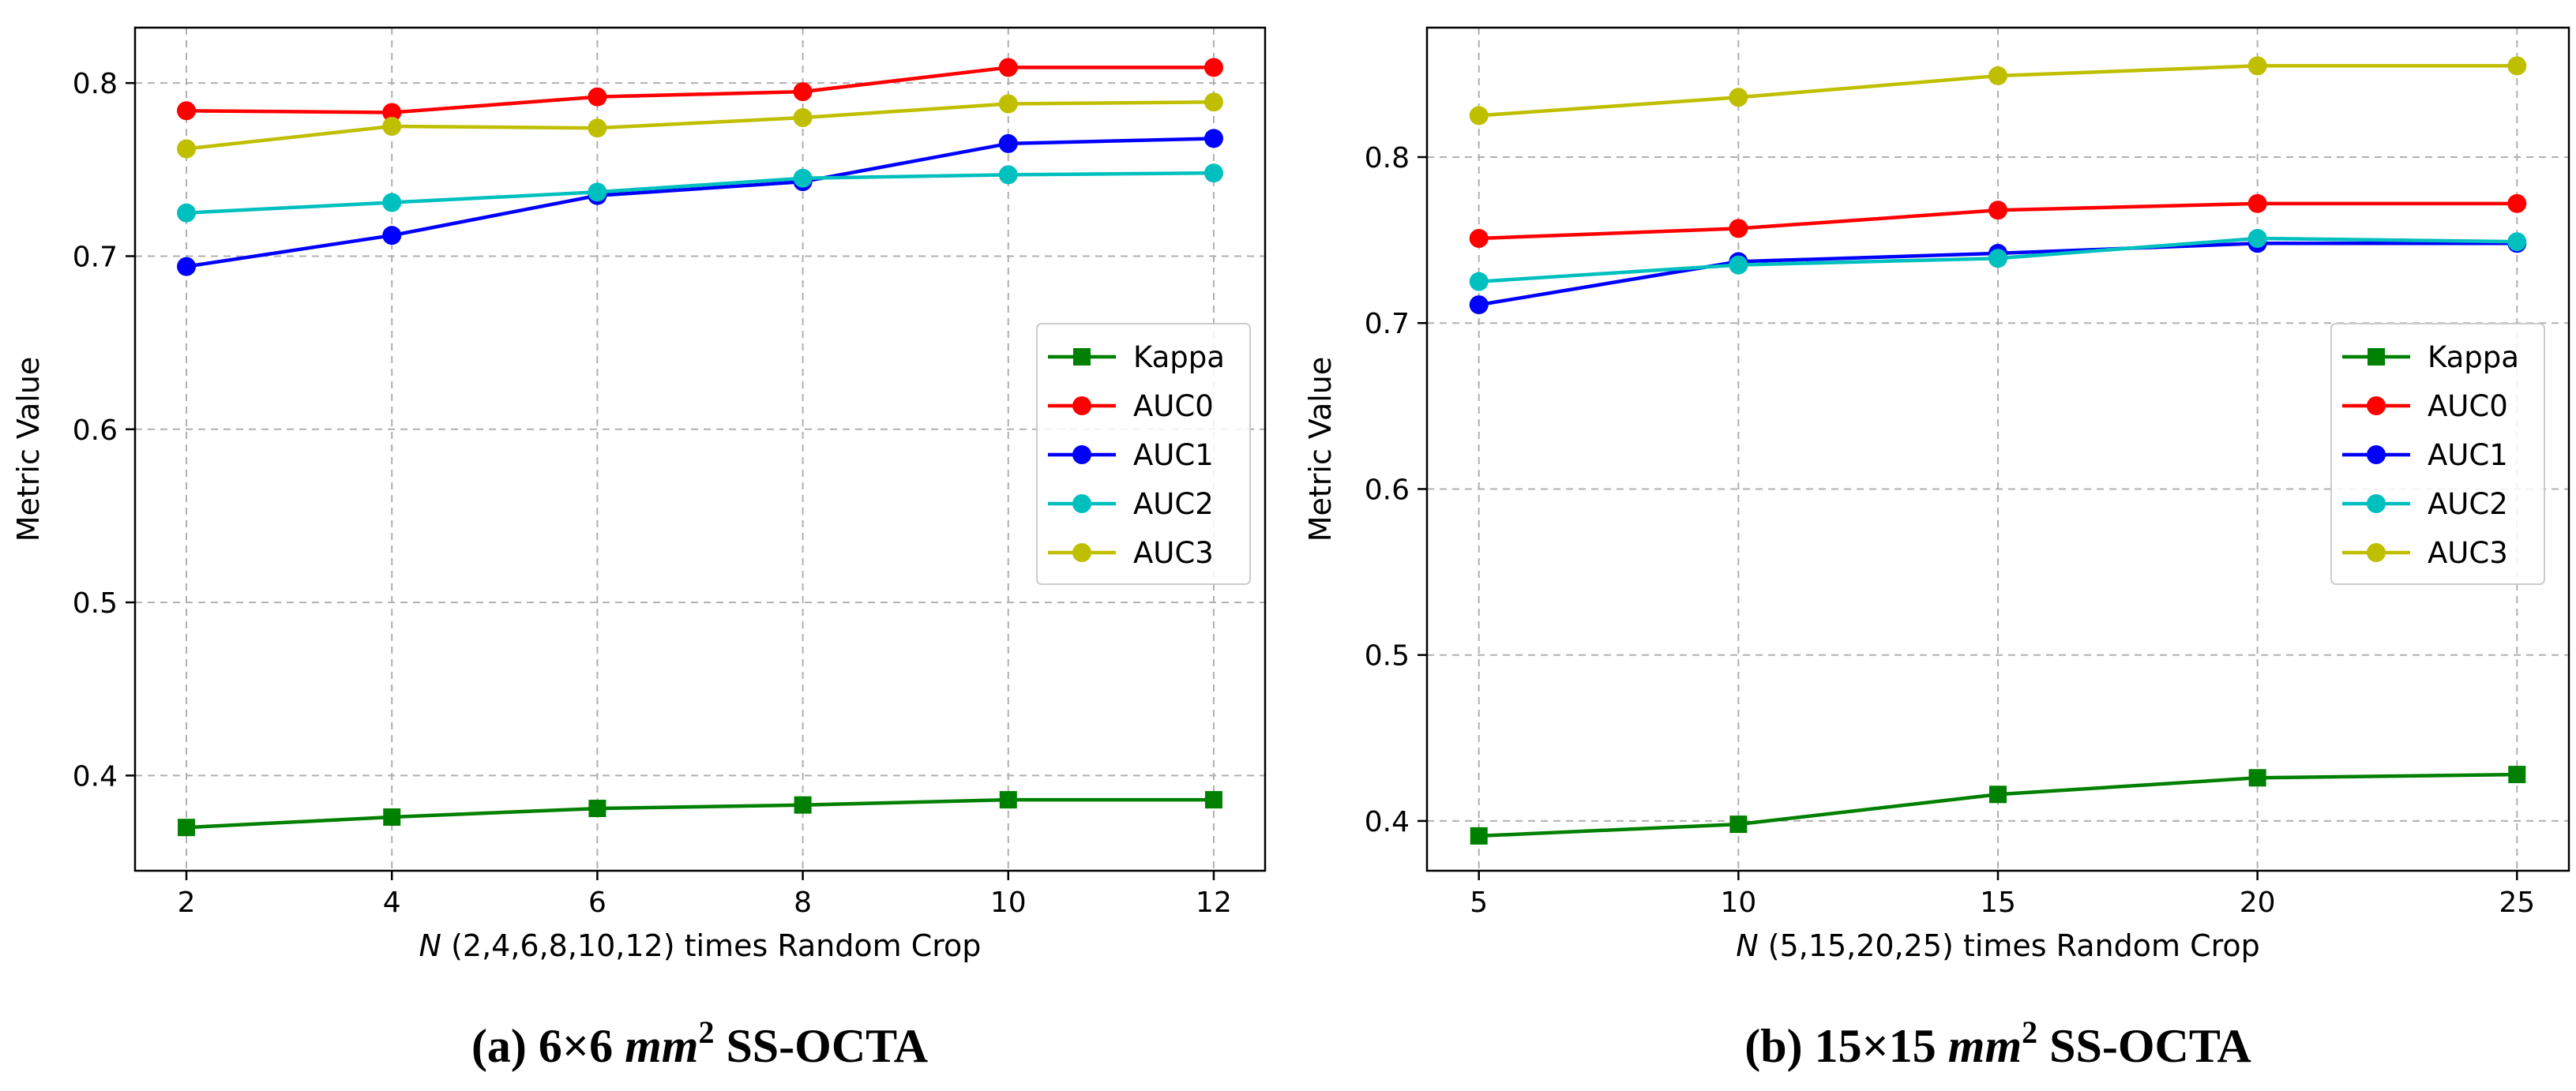  Describe the element at coordinates (700, 813) in the screenshot. I see `series-line-kappa` at that location.